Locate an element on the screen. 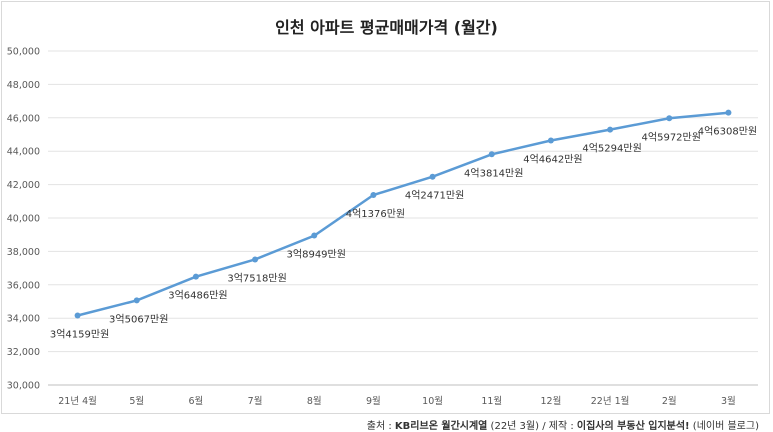 Image resolution: width=773 pixels, height=432 pixels. y-tick-label: 34,000 is located at coordinates (23, 319).